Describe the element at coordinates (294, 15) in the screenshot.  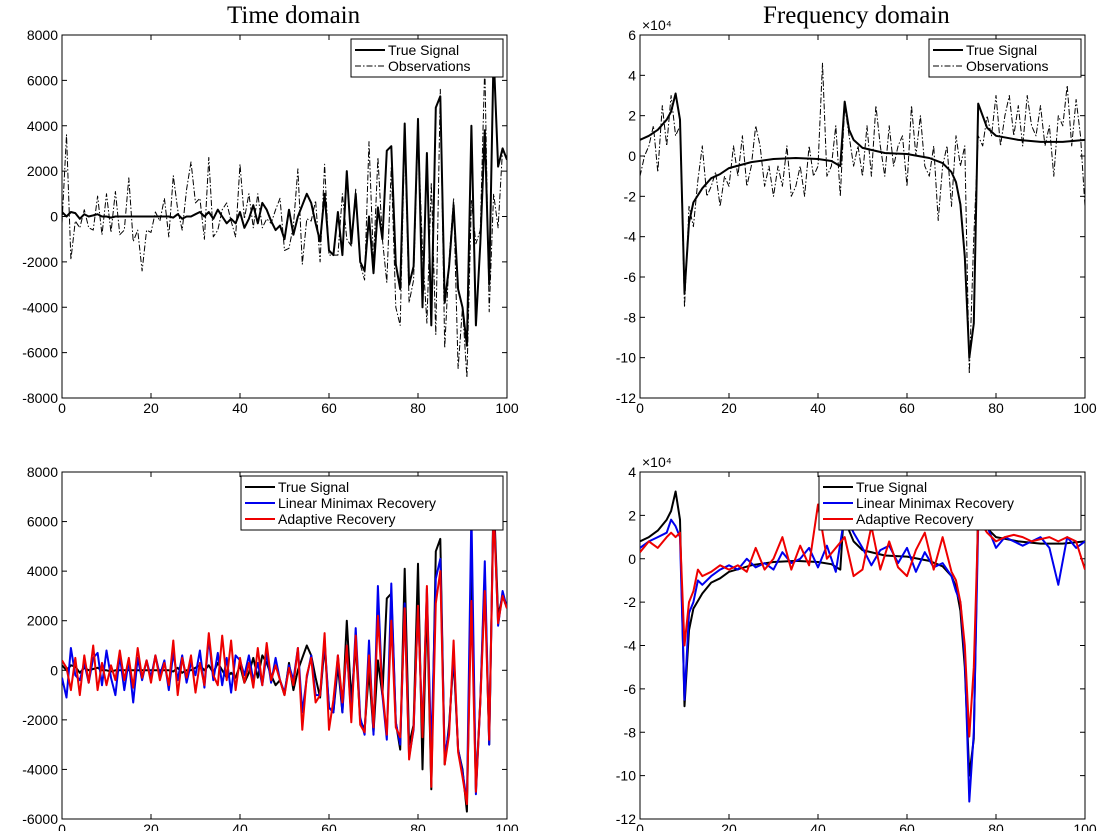
I see `time-domain-title: Time domain` at that location.